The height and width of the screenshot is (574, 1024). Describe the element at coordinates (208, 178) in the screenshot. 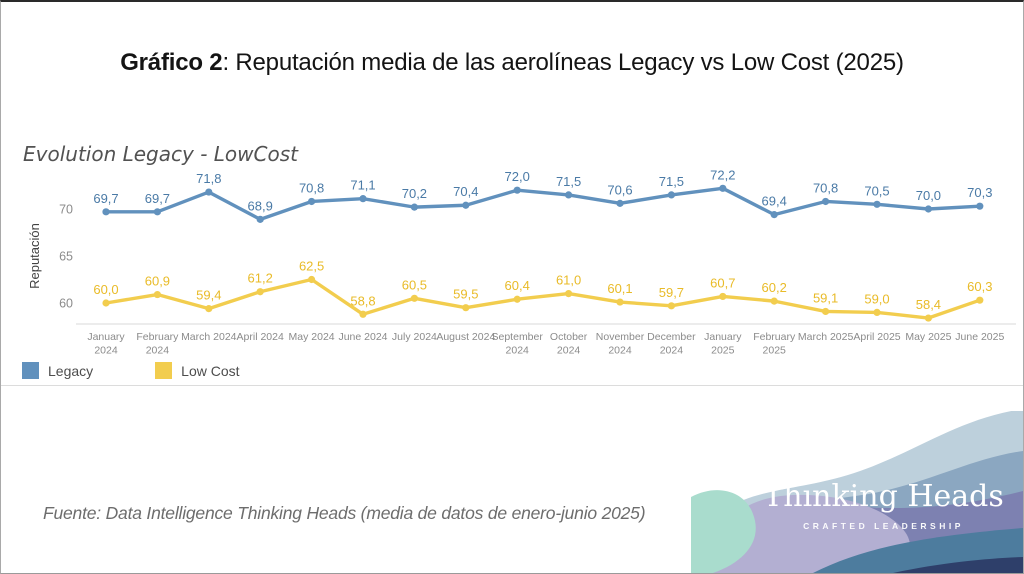

I see `legacy-value-label: 71,8` at that location.